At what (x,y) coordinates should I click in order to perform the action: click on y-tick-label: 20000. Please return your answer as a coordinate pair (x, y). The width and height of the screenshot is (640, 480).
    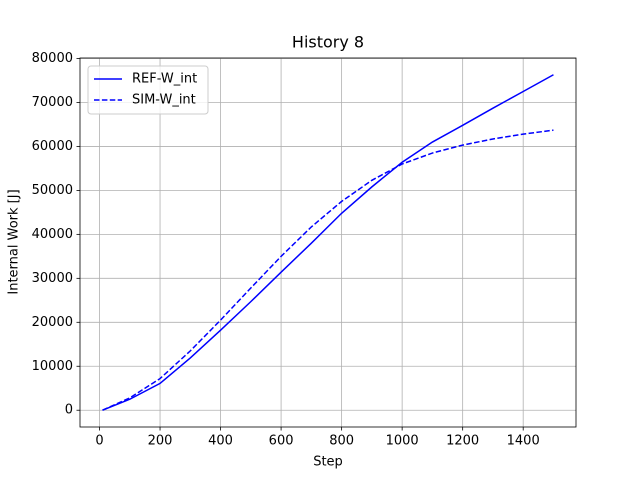
    Looking at the image, I should click on (52, 322).